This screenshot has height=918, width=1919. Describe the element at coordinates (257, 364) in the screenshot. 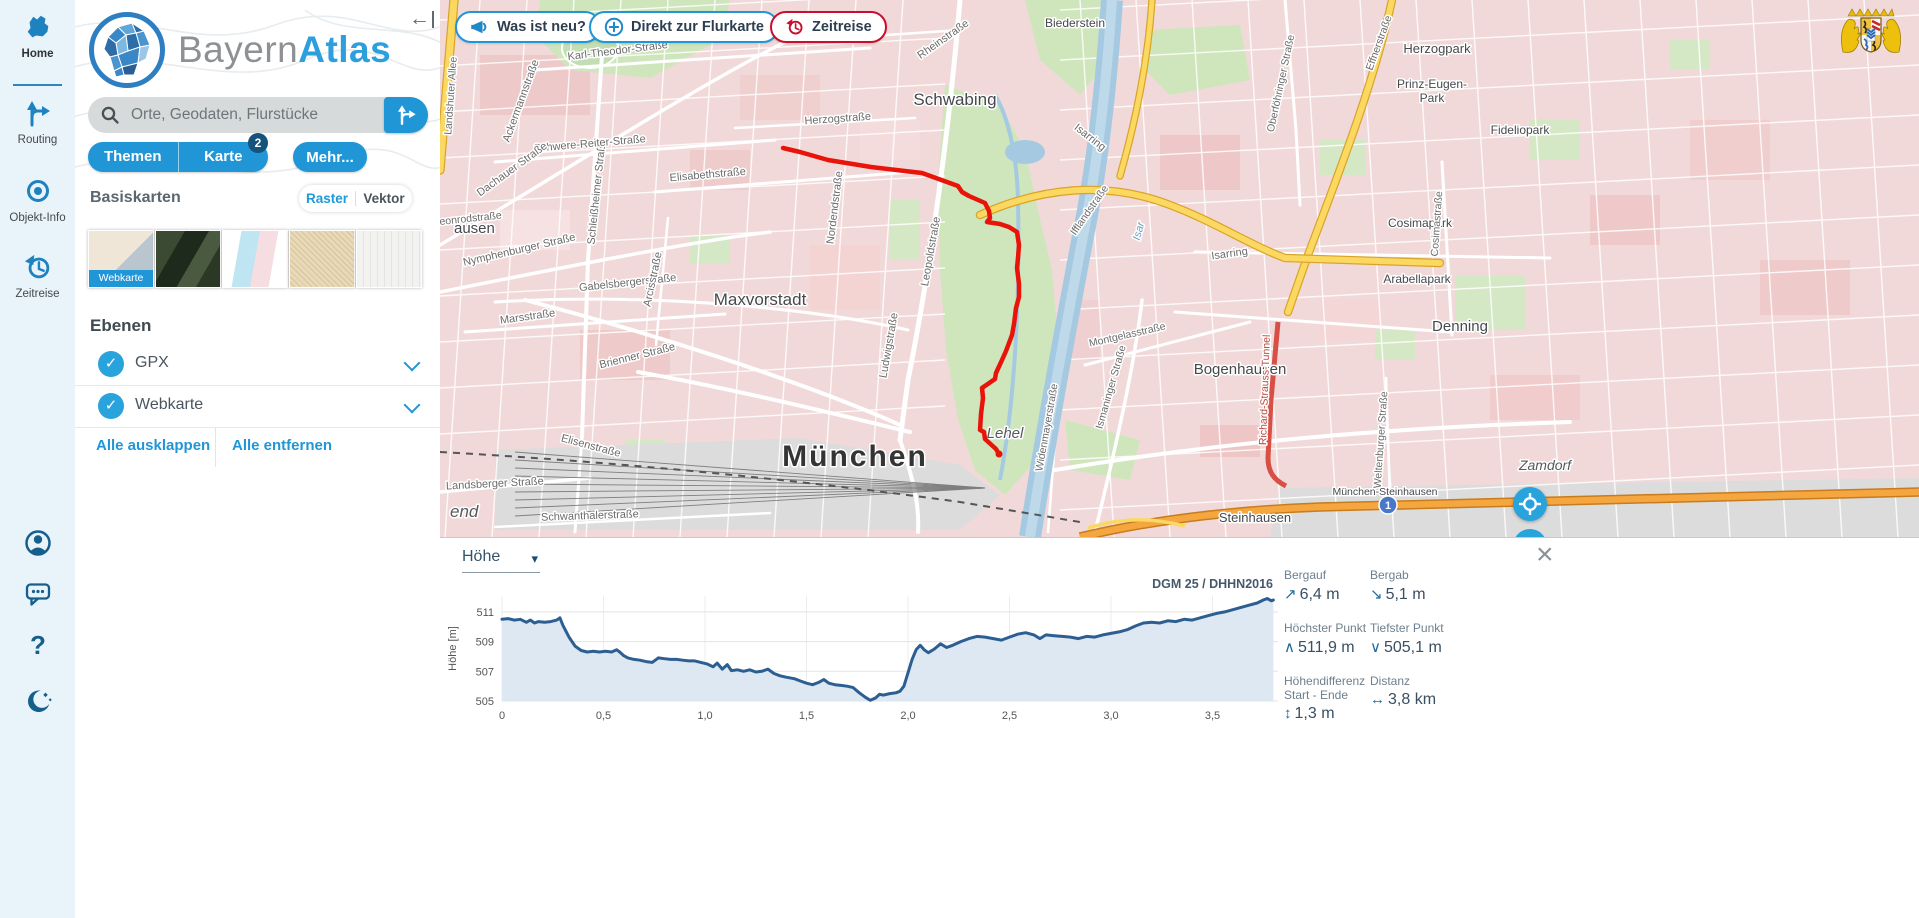

I see `layer-row-gpx: ✓ GPX` at that location.